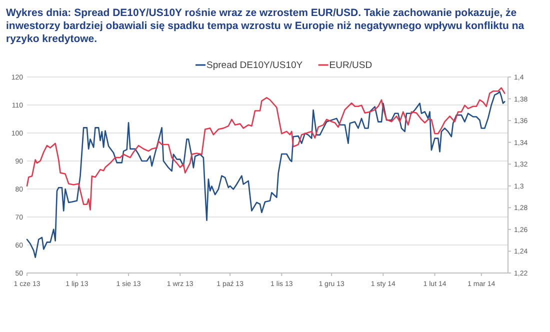  What do you see at coordinates (255, 65) in the screenshot?
I see `legend-label: Spread DE10Y/US10Y` at bounding box center [255, 65].